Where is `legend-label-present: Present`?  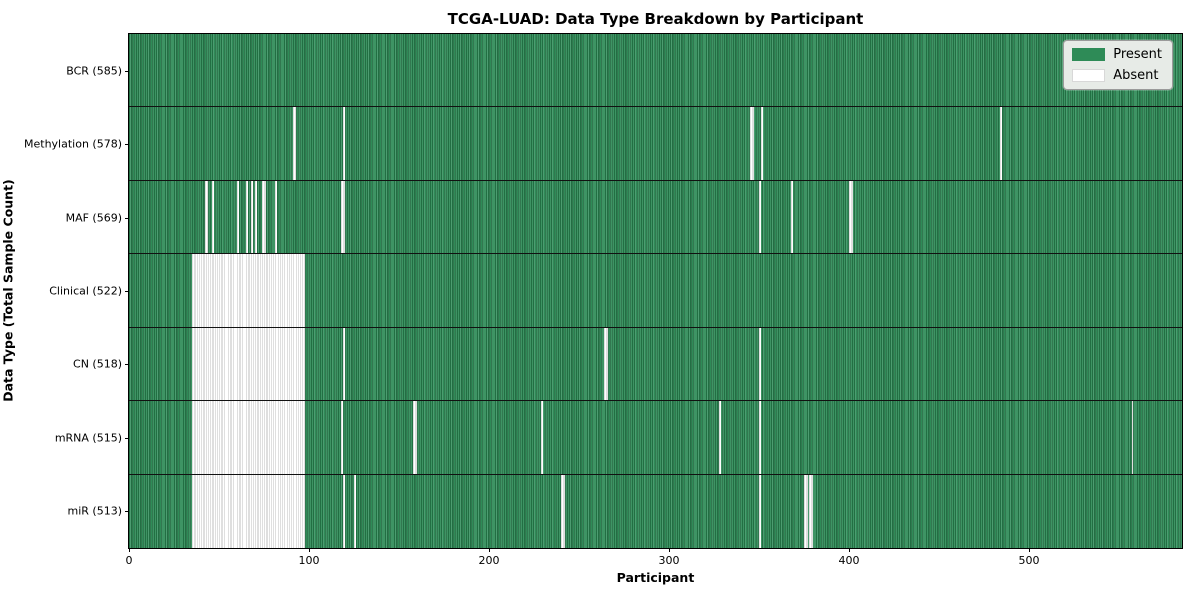
legend-label-present: Present is located at coordinates (1137, 54).